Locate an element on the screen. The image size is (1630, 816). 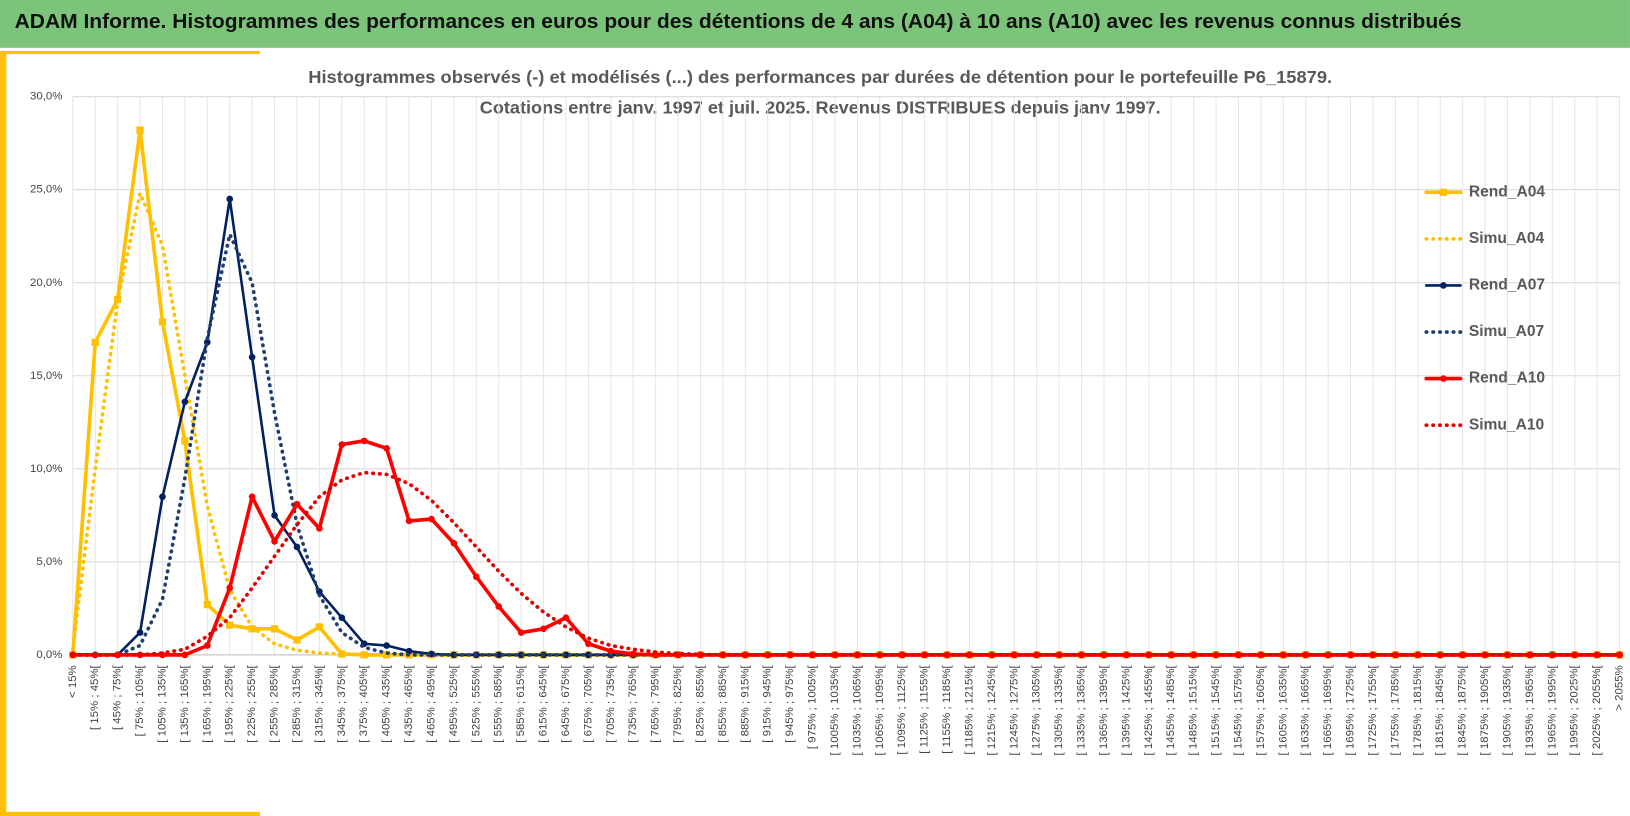
x-tick-label: [ 1515% ; 1545%[ is located at coordinates (1216, 709).